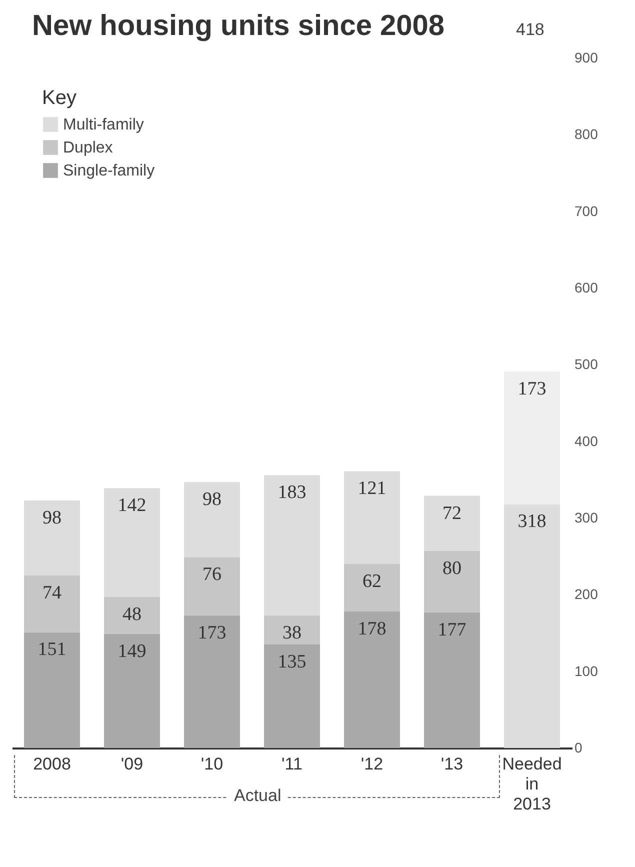  What do you see at coordinates (238, 26) in the screenshot?
I see `chart-title: New housing units since 2008` at bounding box center [238, 26].